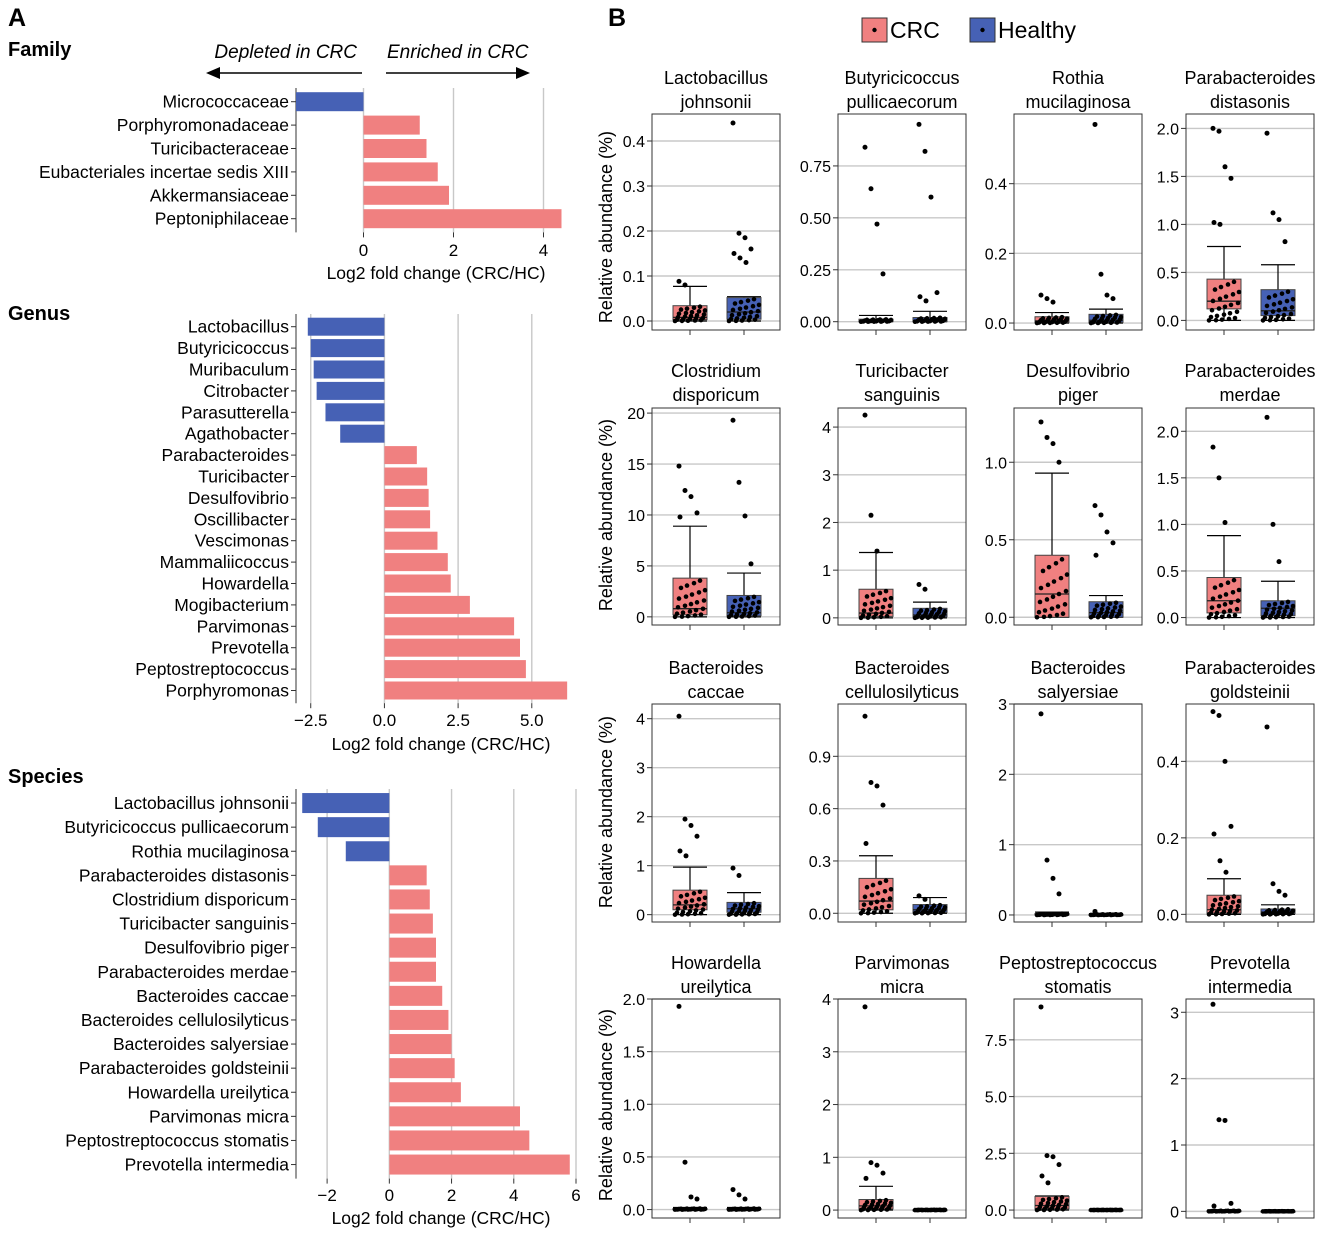 This screenshot has width=1325, height=1233. What do you see at coordinates (1249, 395) in the screenshot?
I see `box-panel-title-line-2: merdae` at bounding box center [1249, 395].